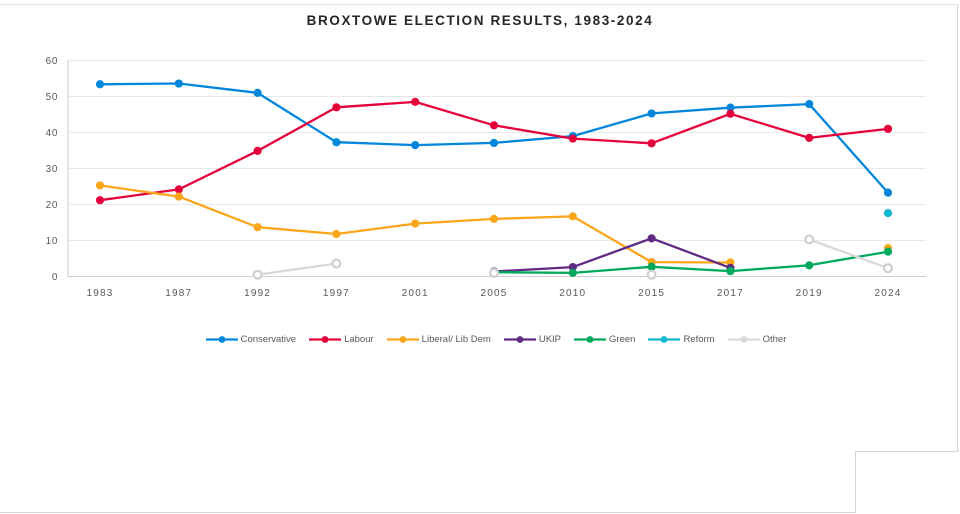 The width and height of the screenshot is (960, 514). I want to click on series-other, so click(572, 257).